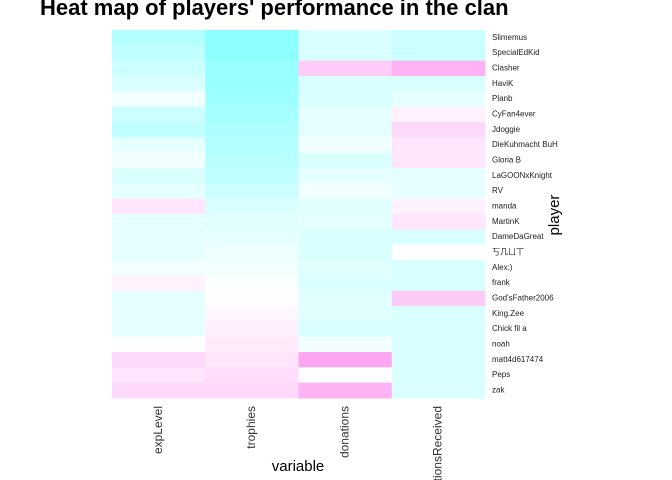  What do you see at coordinates (514, 113) in the screenshot?
I see `y-tick-label: CyFan4ever` at bounding box center [514, 113].